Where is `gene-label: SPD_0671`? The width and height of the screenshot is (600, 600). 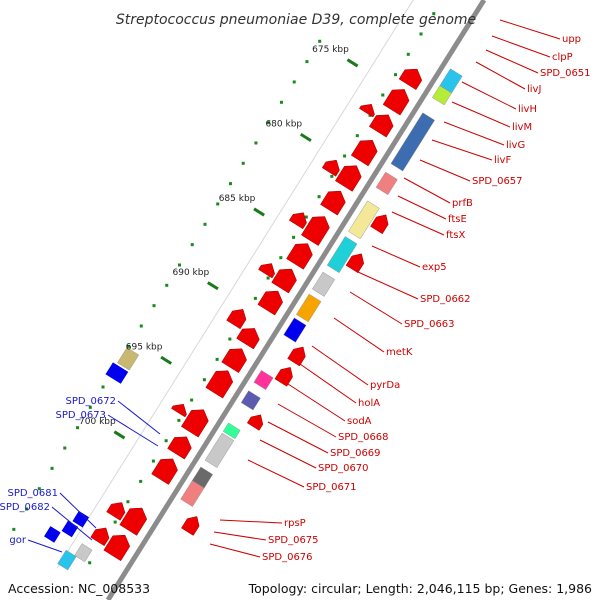
gene-label: SPD_0671 is located at coordinates (331, 487).